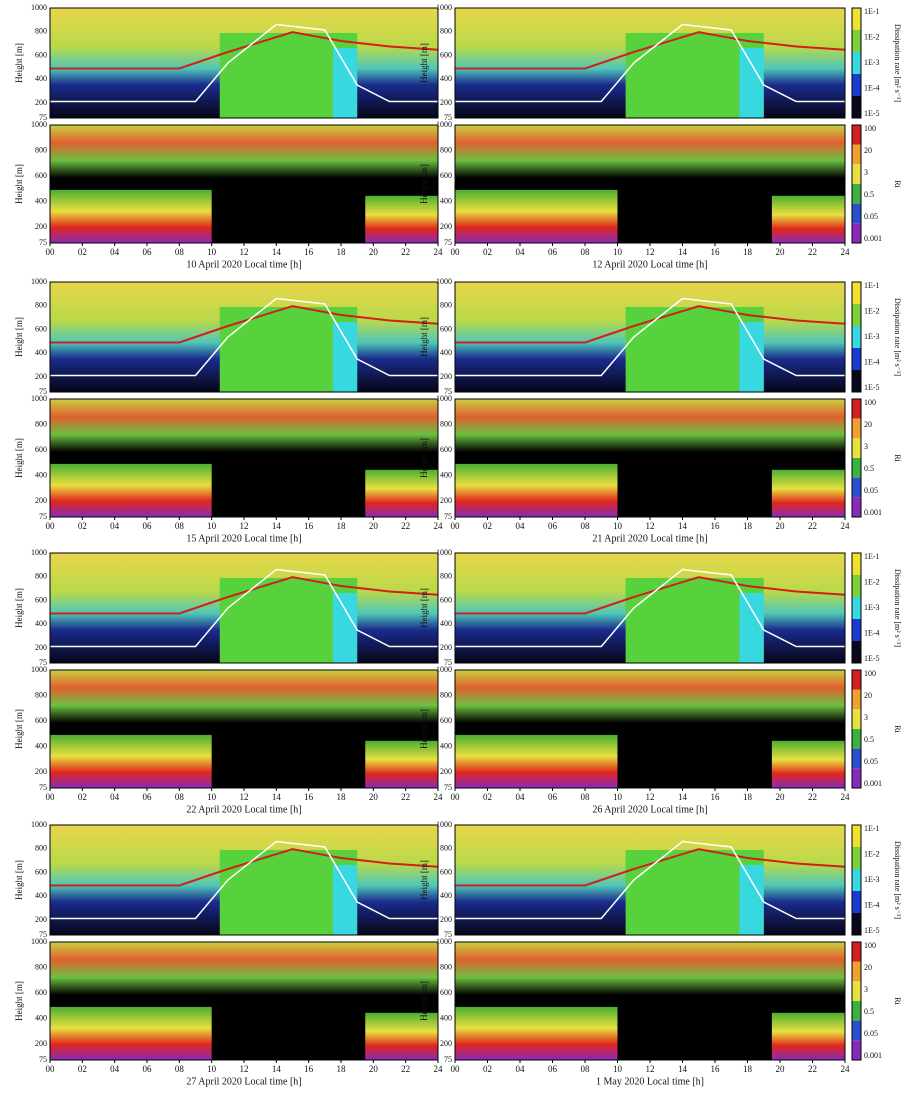 This screenshot has height=1095, width=907. What do you see at coordinates (405, 797) in the screenshot?
I see `x-tick-label: 22` at bounding box center [405, 797].